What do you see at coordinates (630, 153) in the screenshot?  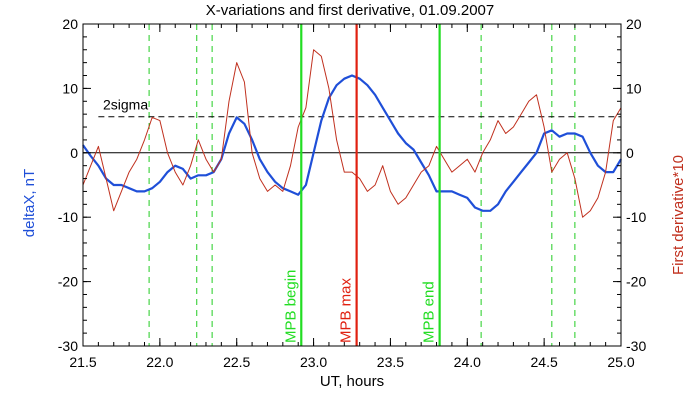 I see `y-tick-label-right: 0` at bounding box center [630, 153].